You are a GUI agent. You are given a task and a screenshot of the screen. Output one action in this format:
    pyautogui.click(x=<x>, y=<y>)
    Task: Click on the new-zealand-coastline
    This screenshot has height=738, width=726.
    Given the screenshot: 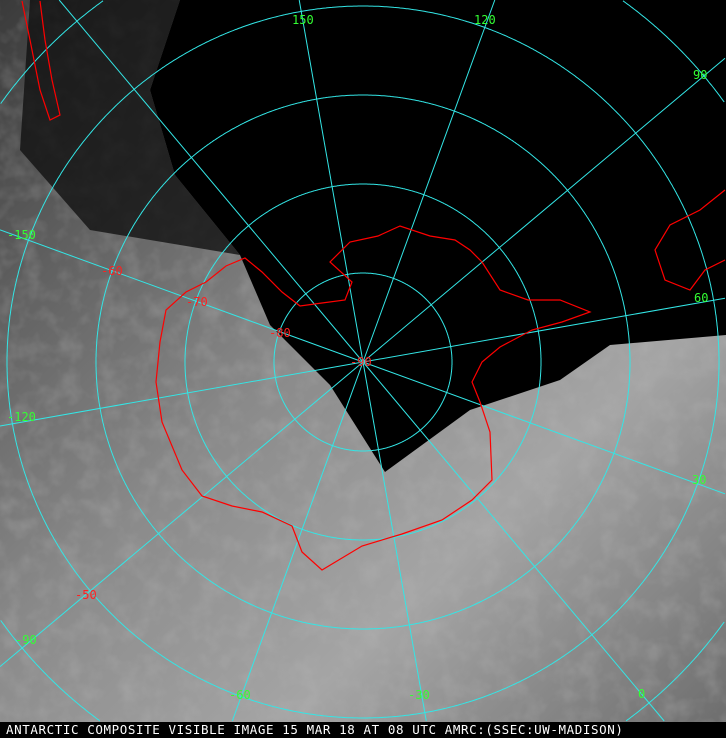 What is the action you would take?
    pyautogui.click(x=41, y=60)
    